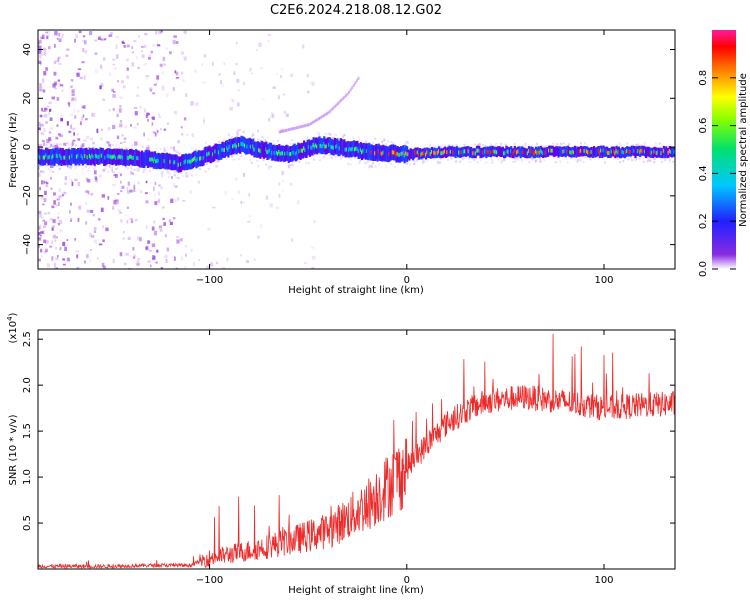 The image size is (750, 600). What do you see at coordinates (27, 244) in the screenshot?
I see `y-tick-label: −40` at bounding box center [27, 244].